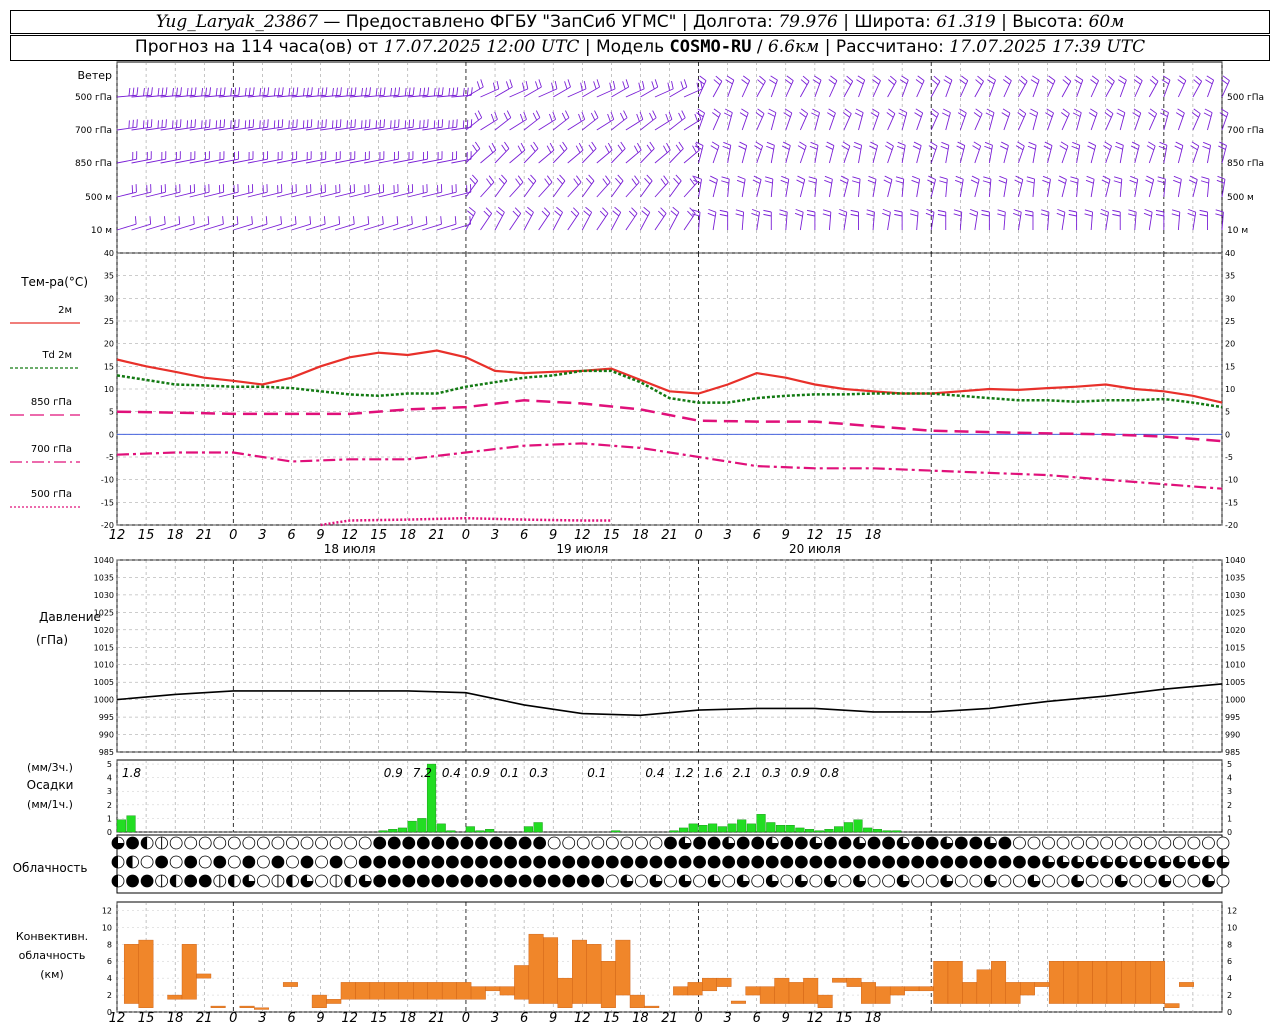 The height and width of the screenshot is (1024, 1280). Describe the element at coordinates (93, 131) in the screenshot. I see `wind-level-label-left: 700 гПа` at that location.